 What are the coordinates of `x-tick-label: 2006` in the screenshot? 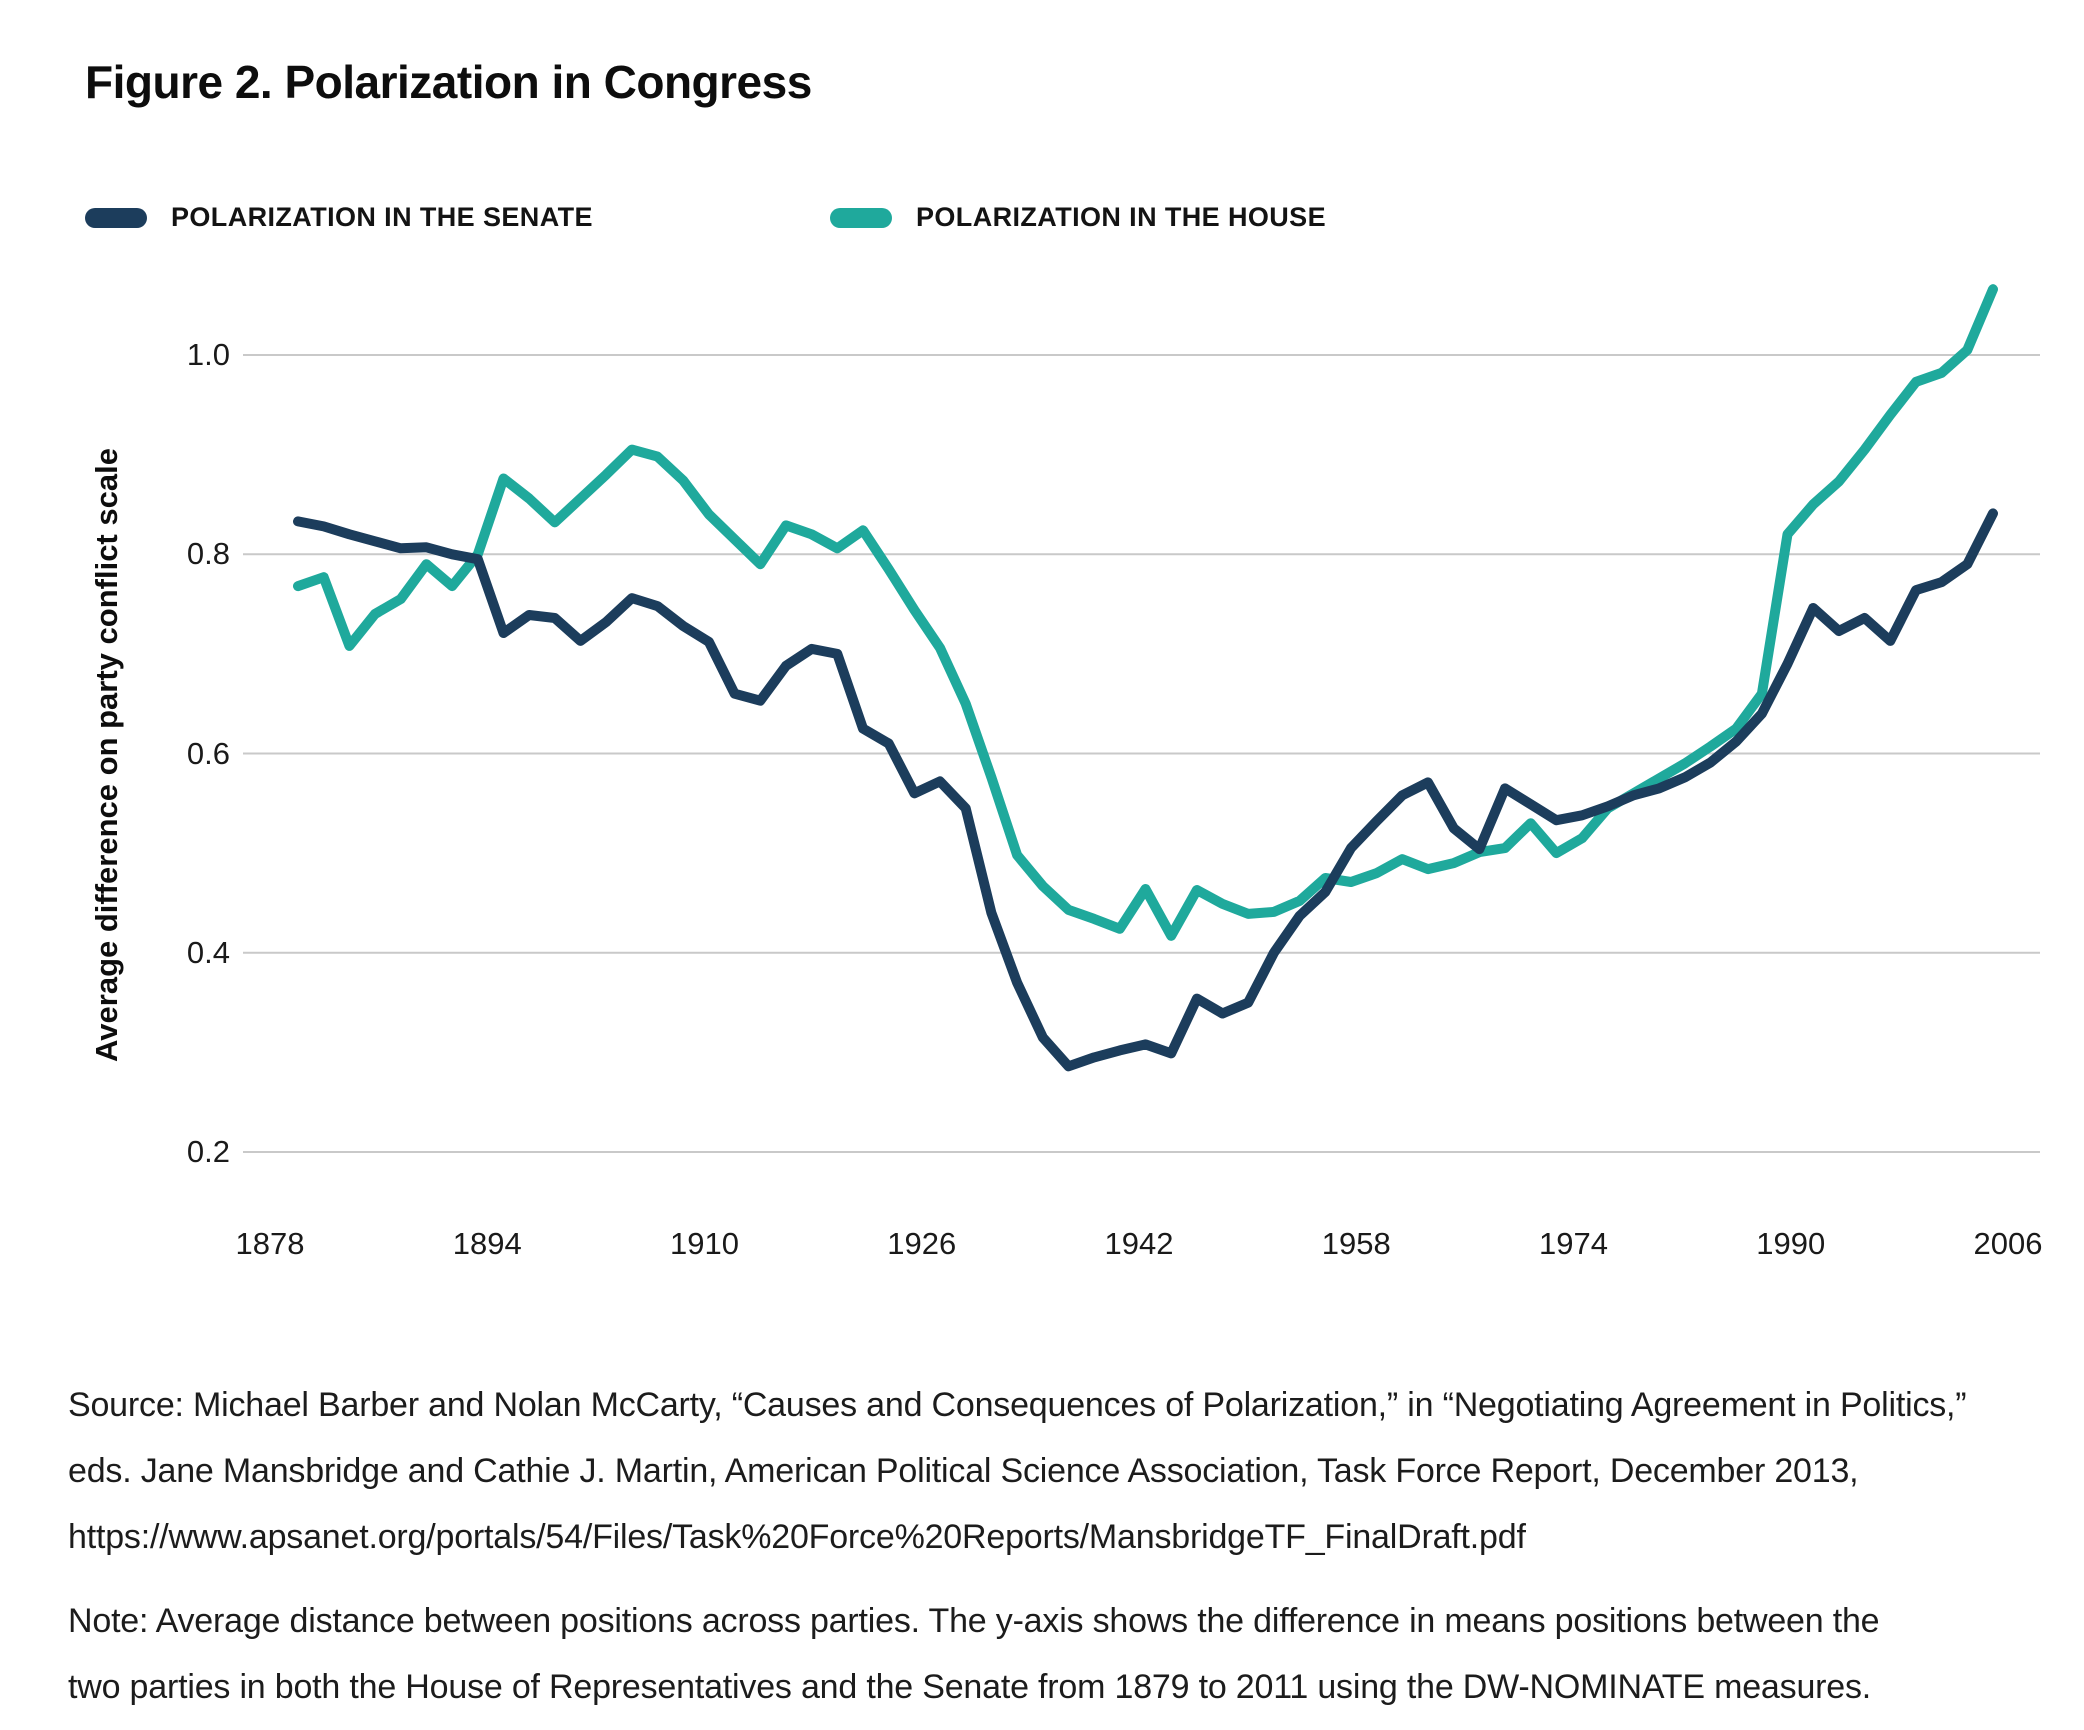 It's located at (2008, 1243).